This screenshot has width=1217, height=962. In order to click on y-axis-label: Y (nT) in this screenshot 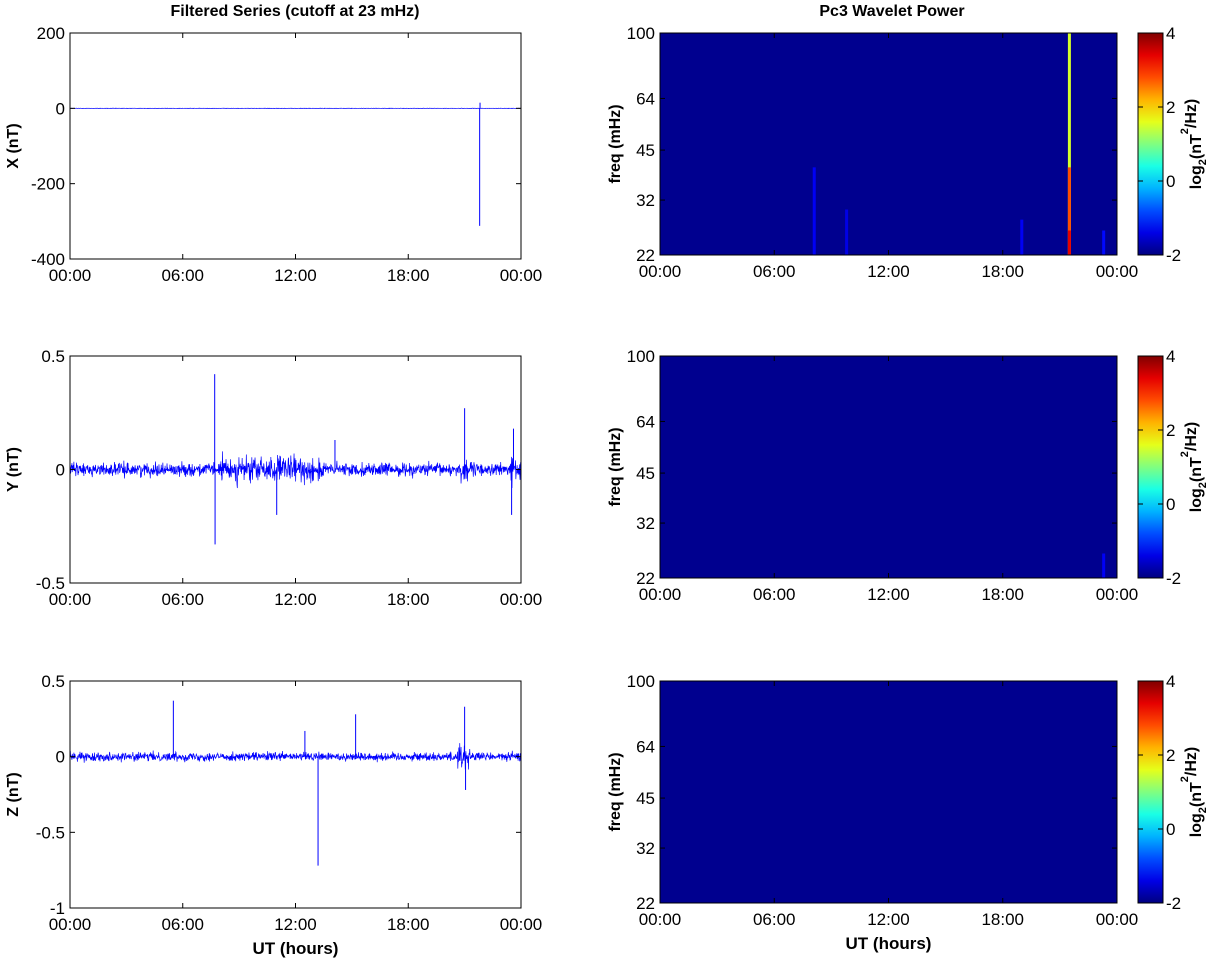, I will do `click(13, 469)`.